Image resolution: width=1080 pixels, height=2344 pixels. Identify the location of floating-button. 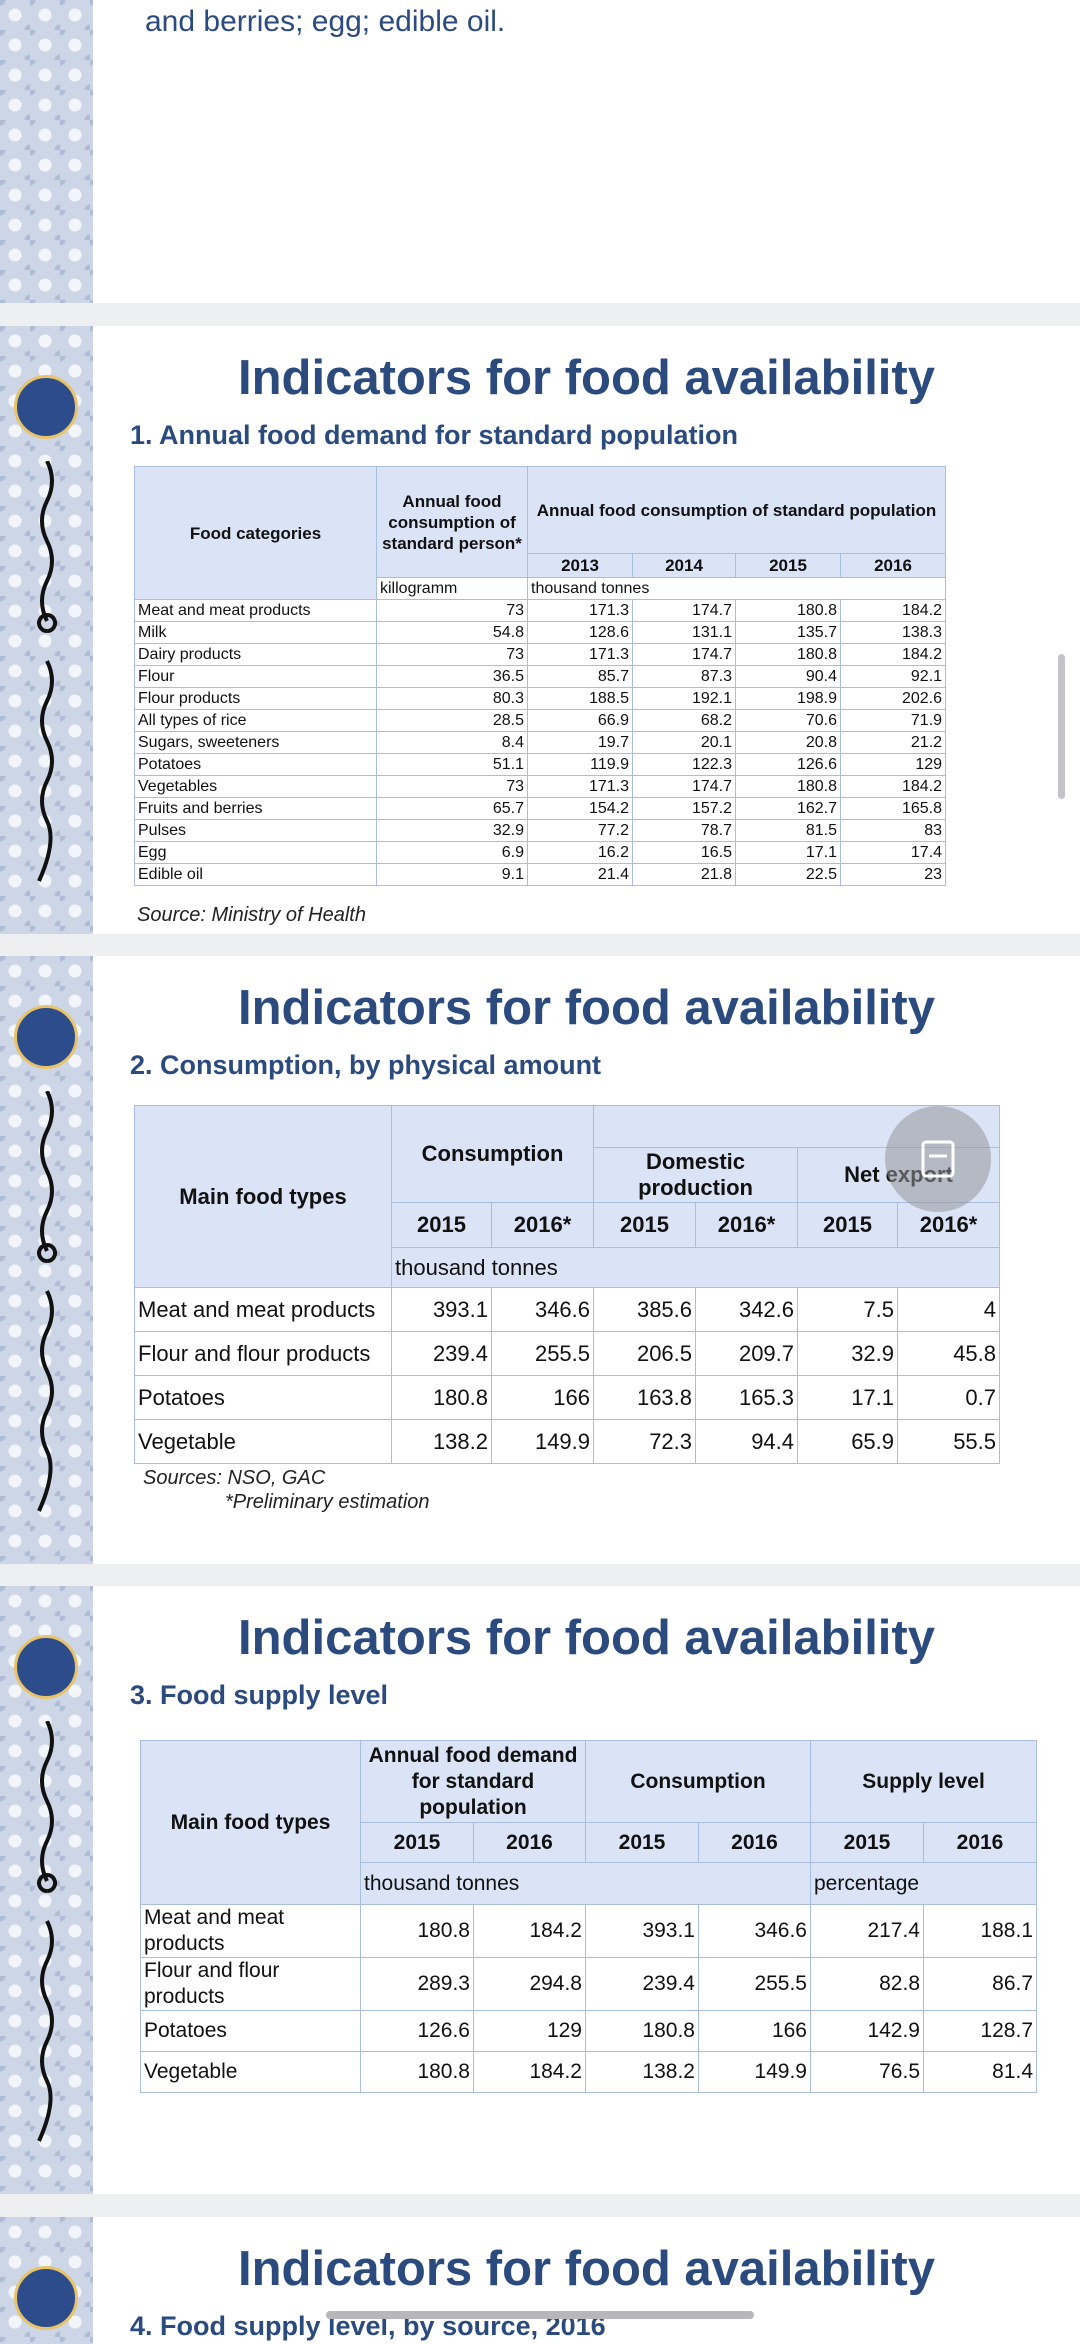
(938, 1159).